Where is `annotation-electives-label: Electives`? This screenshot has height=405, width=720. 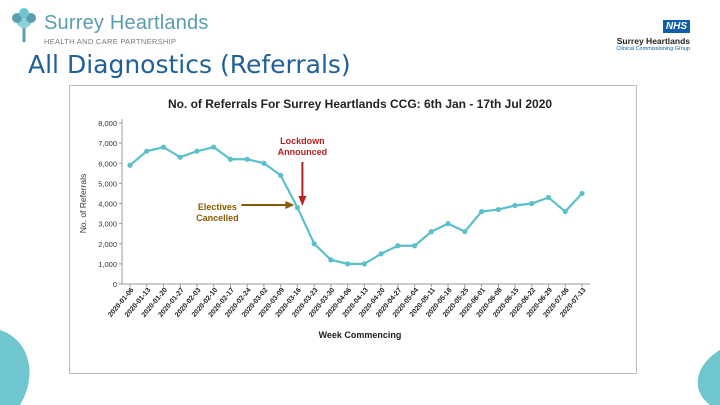 annotation-electives-label: Electives is located at coordinates (217, 207).